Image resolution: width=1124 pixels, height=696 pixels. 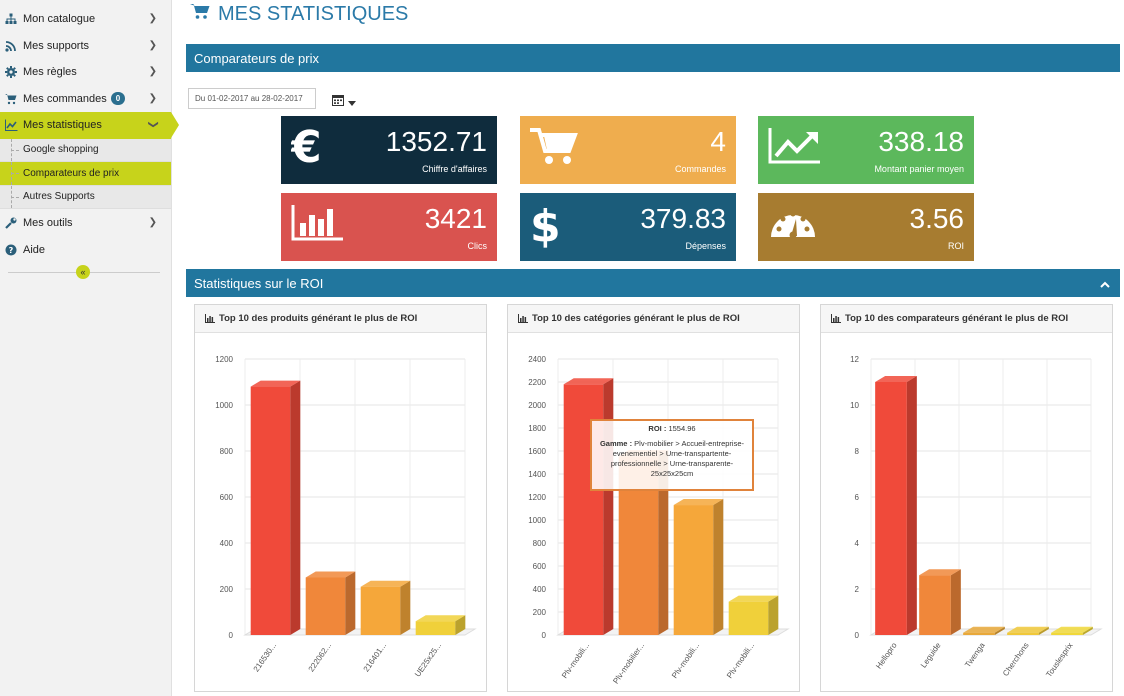 What do you see at coordinates (919, 169) in the screenshot?
I see `stat-label: Montant panier moyen` at bounding box center [919, 169].